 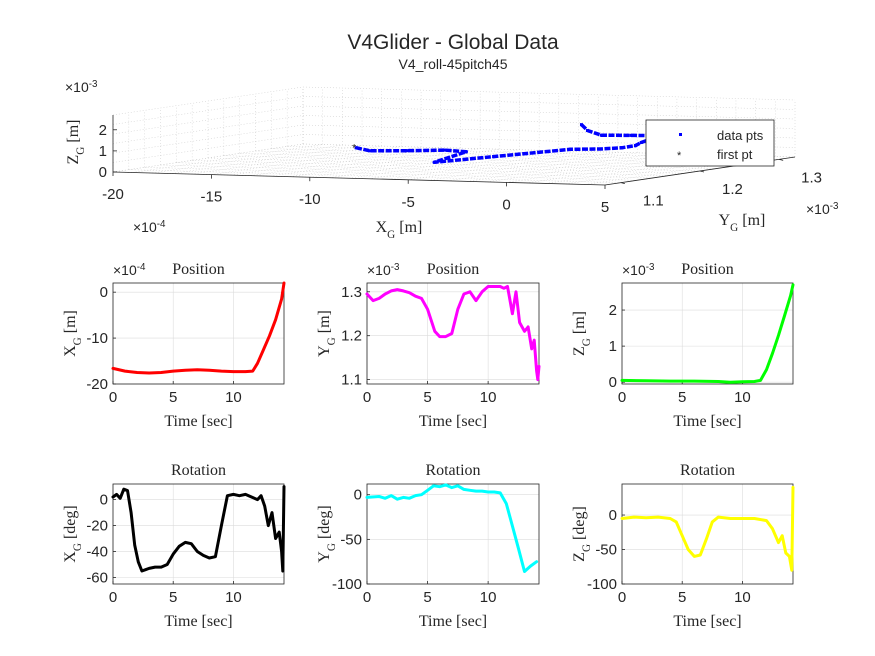 What do you see at coordinates (606, 550) in the screenshot?
I see `y-tick-label: -50` at bounding box center [606, 550].